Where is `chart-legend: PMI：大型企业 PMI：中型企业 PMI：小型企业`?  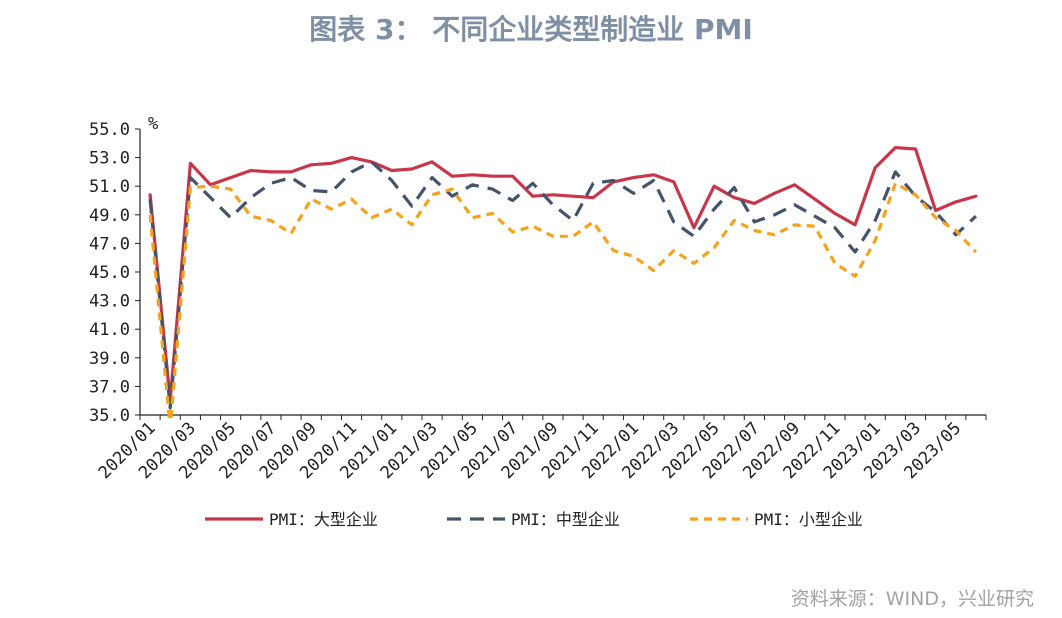 chart-legend: PMI：大型企业 PMI：中型企业 PMI：小型企业 is located at coordinates (534, 519).